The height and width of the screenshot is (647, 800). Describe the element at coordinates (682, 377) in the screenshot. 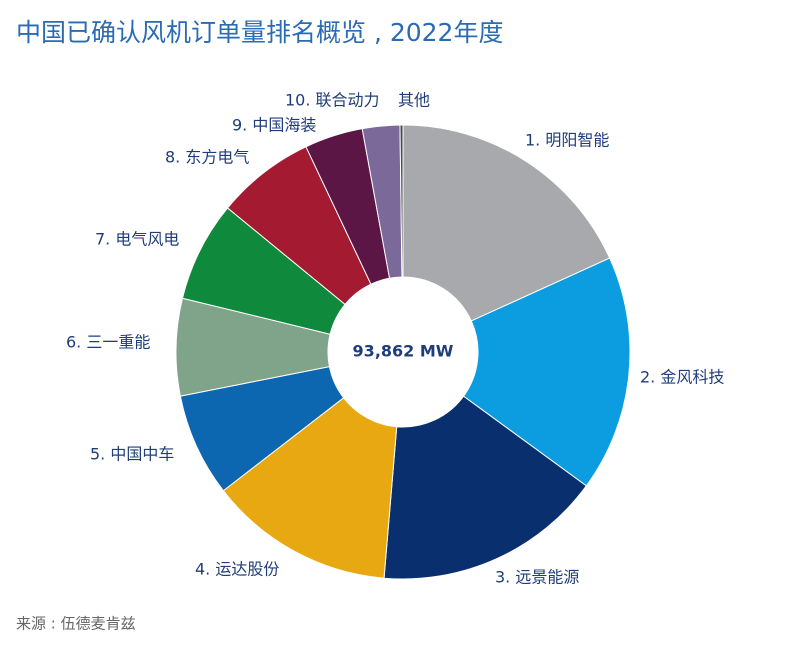

I see `slice-label: 2. 金风科技` at that location.